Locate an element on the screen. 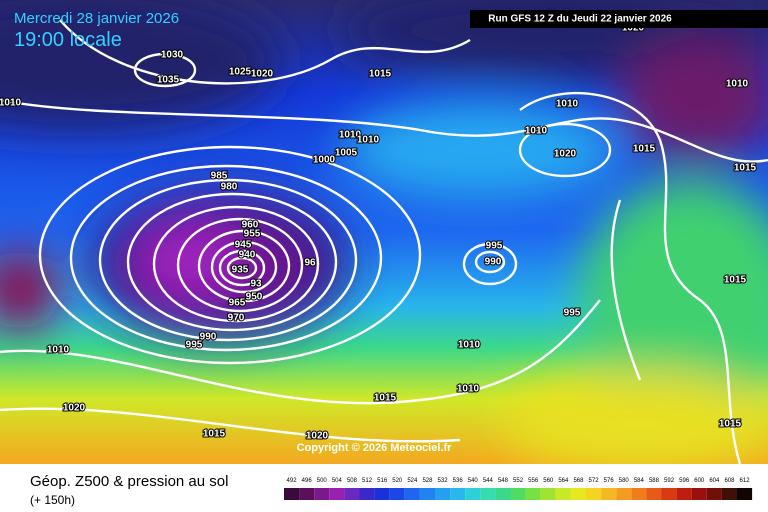 The width and height of the screenshot is (768, 512). scale-label: 596 is located at coordinates (684, 481).